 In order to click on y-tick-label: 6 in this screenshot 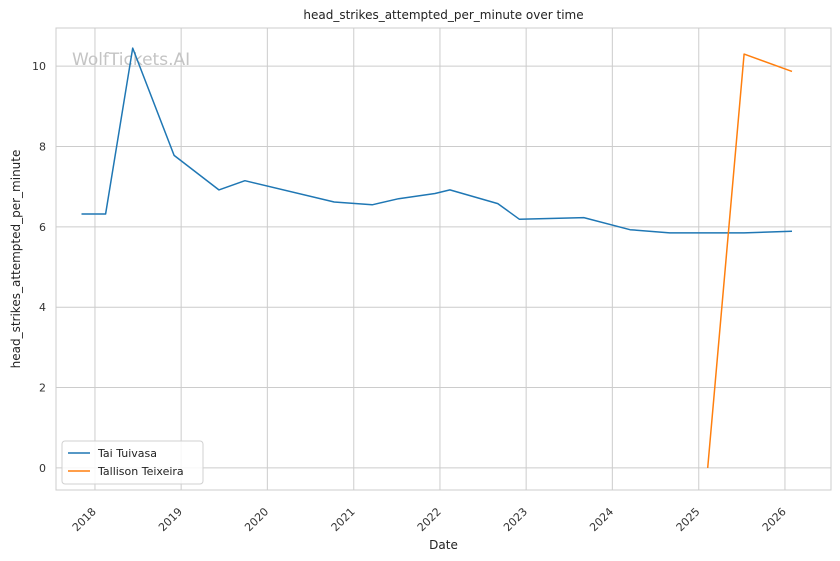, I will do `click(42, 227)`.